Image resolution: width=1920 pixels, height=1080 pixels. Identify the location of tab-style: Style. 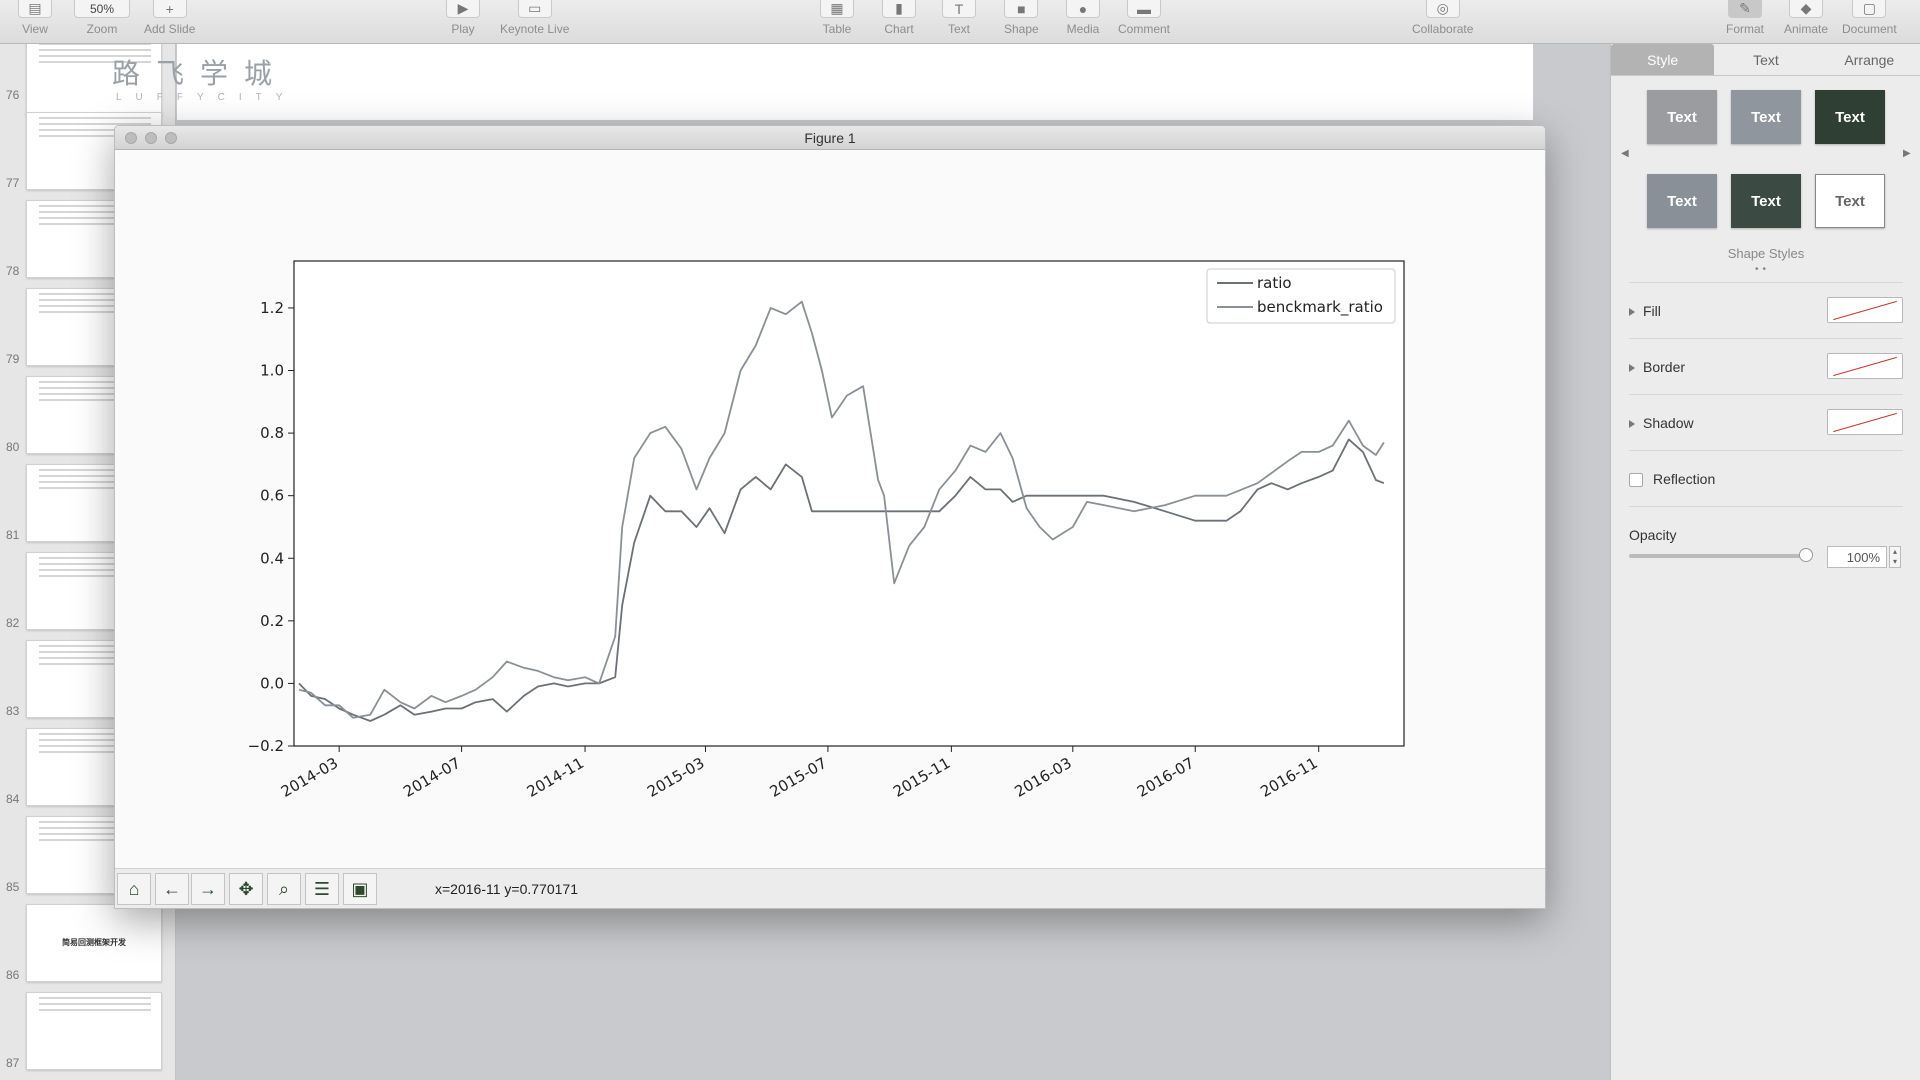
(1663, 59).